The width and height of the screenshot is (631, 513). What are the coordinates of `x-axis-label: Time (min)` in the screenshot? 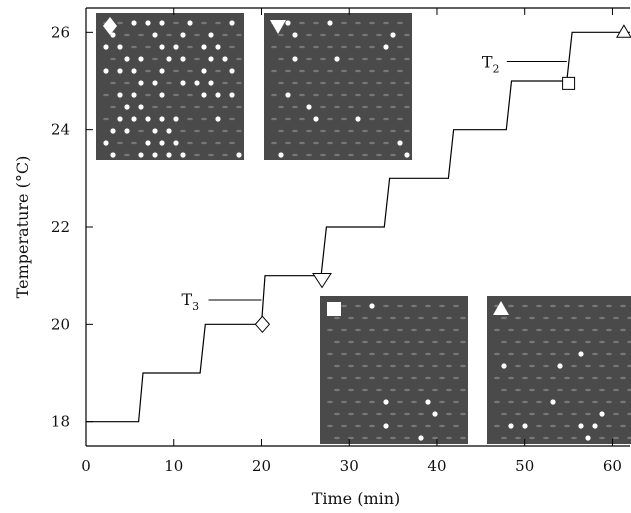 It's located at (356, 498).